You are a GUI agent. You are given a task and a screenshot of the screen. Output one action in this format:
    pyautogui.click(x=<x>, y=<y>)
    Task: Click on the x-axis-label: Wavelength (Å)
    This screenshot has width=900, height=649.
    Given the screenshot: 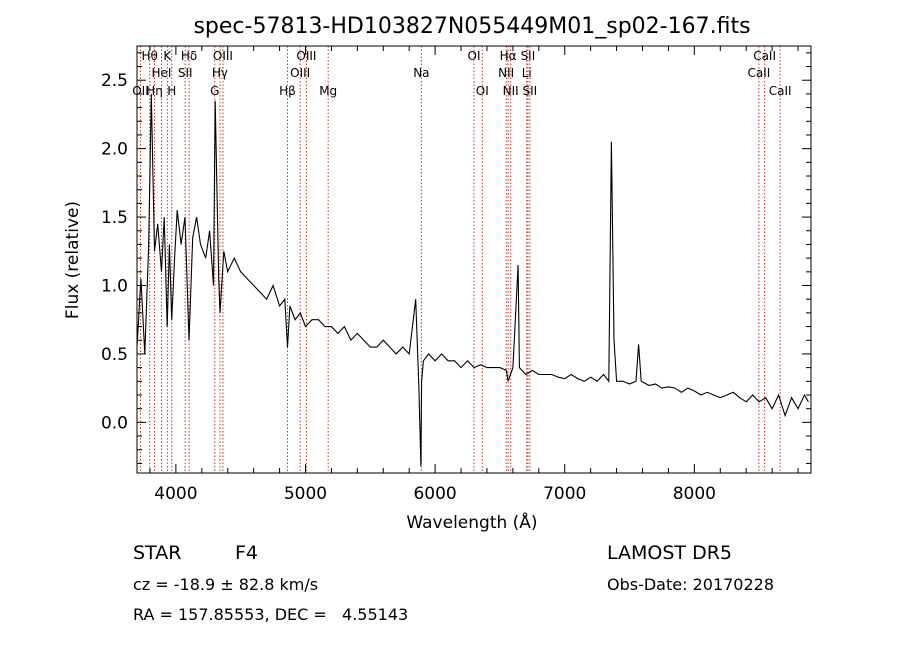 What is the action you would take?
    pyautogui.click(x=471, y=522)
    